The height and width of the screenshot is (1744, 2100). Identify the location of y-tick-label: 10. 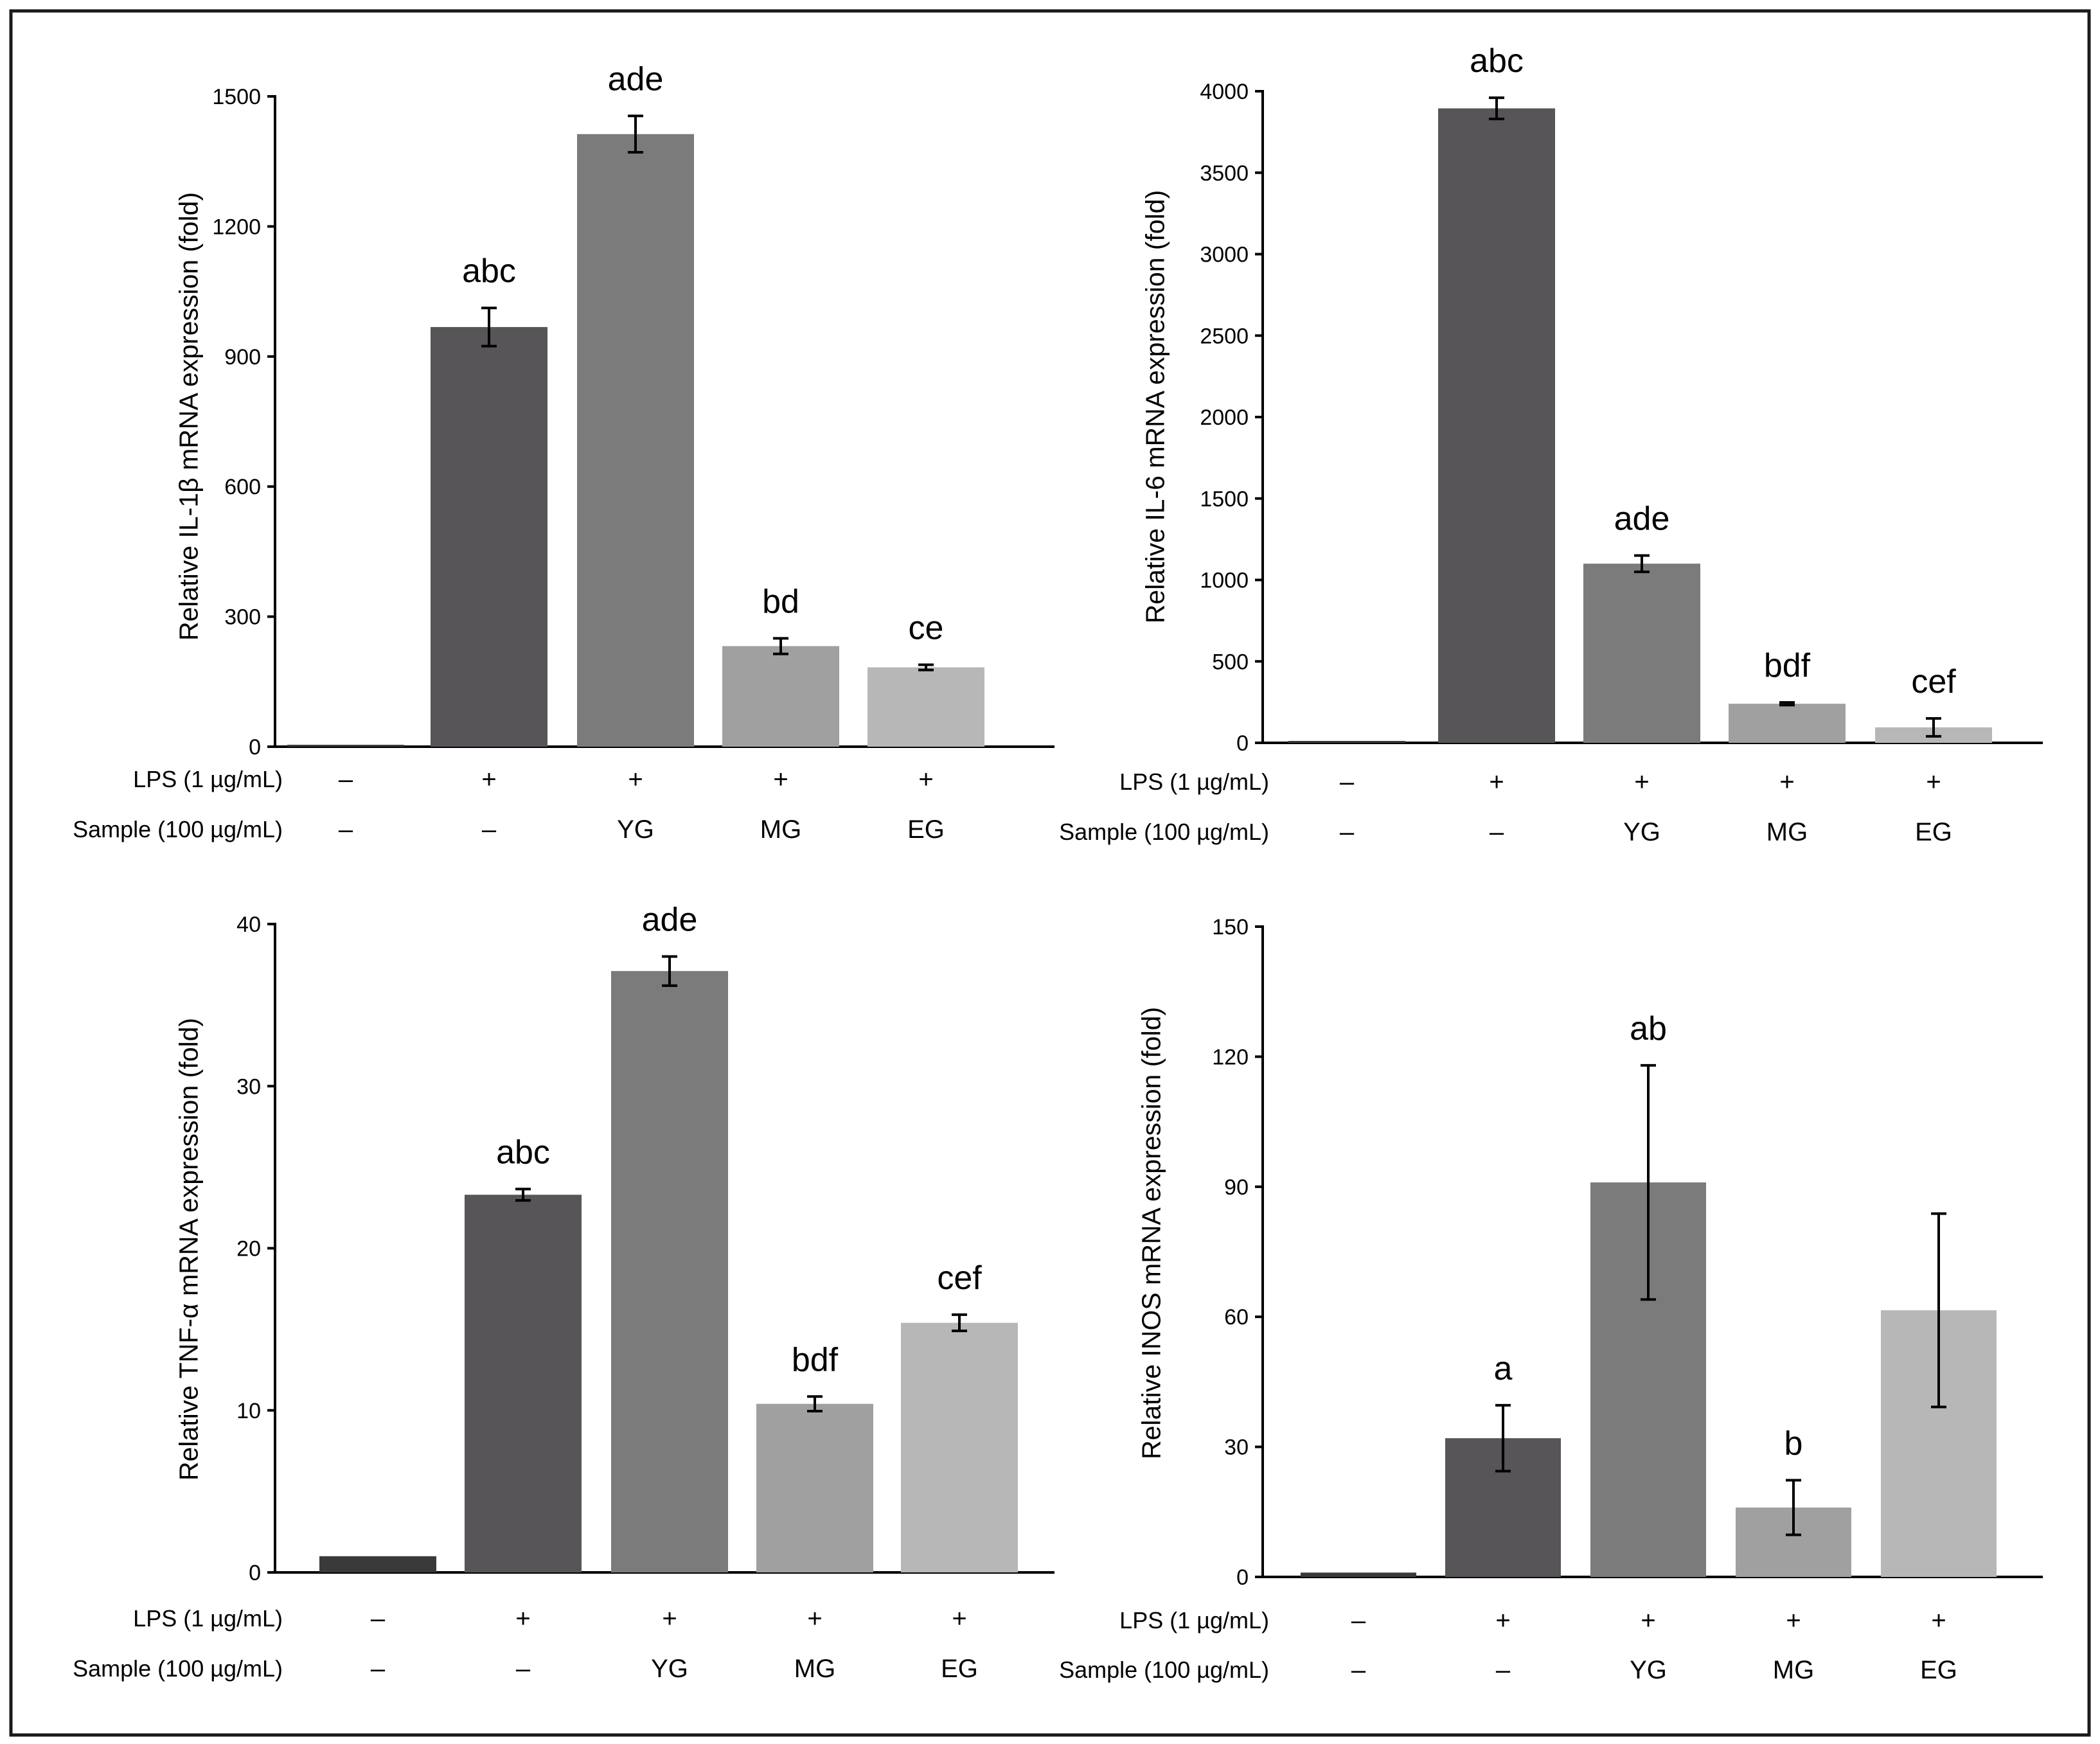
(248, 1411).